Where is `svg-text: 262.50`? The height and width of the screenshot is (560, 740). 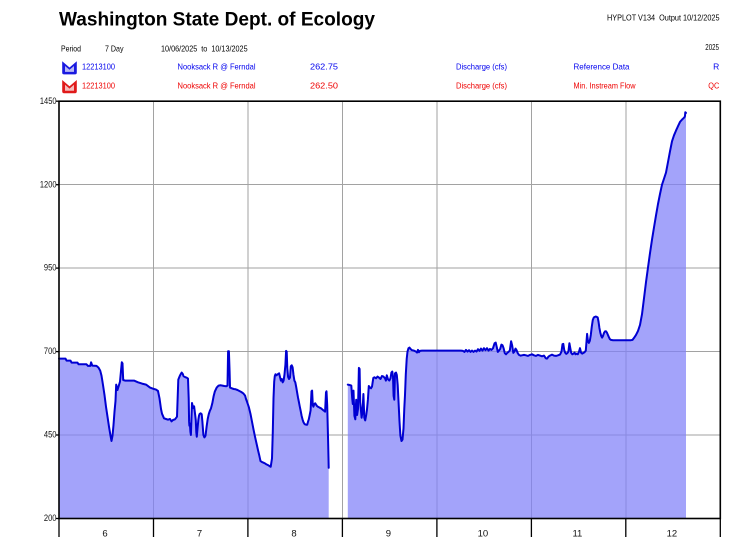
svg-text: 262.50 is located at coordinates (324, 86).